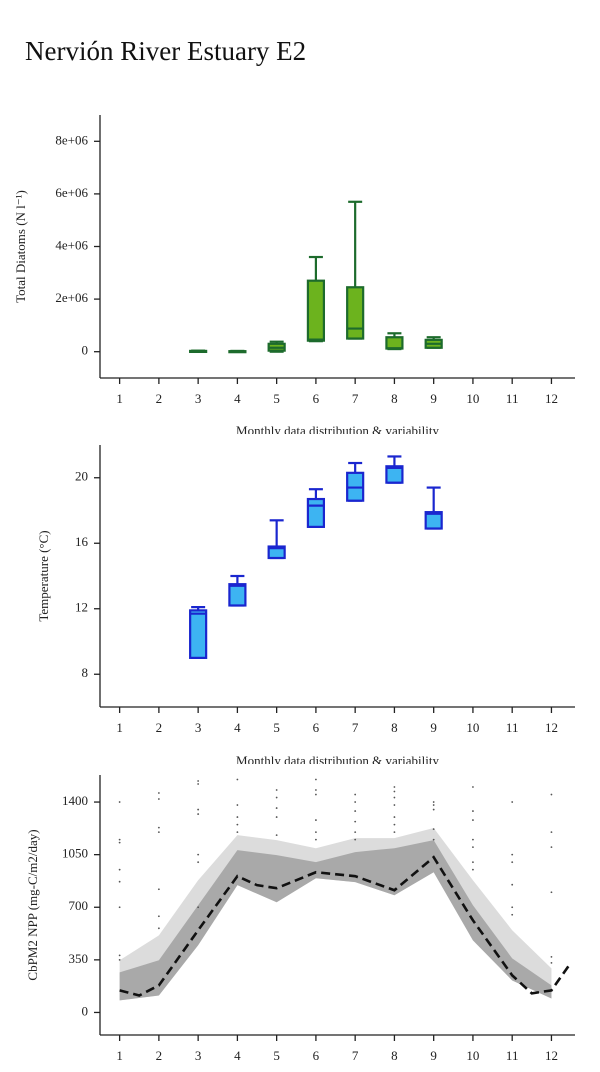 Image resolution: width=600 pixels, height=1072 pixels. I want to click on y-tick-label: 700, so click(79, 905).